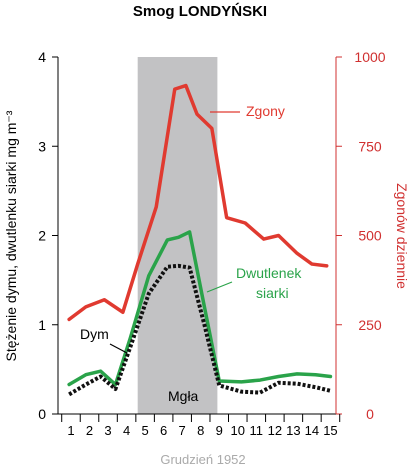 This screenshot has width=408, height=469. I want to click on label-dym: Dym, so click(94, 334).